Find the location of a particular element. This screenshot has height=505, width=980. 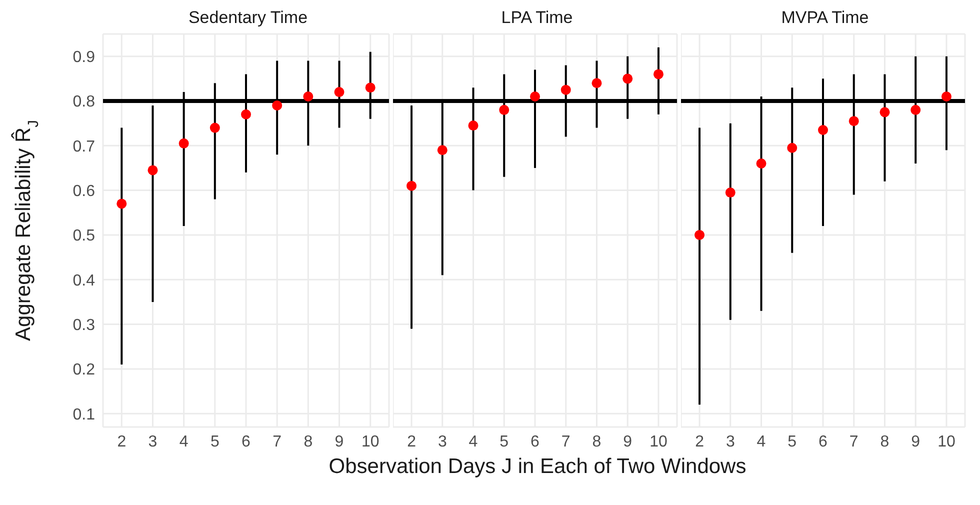

y-tick-label: 0.1 is located at coordinates (84, 415).